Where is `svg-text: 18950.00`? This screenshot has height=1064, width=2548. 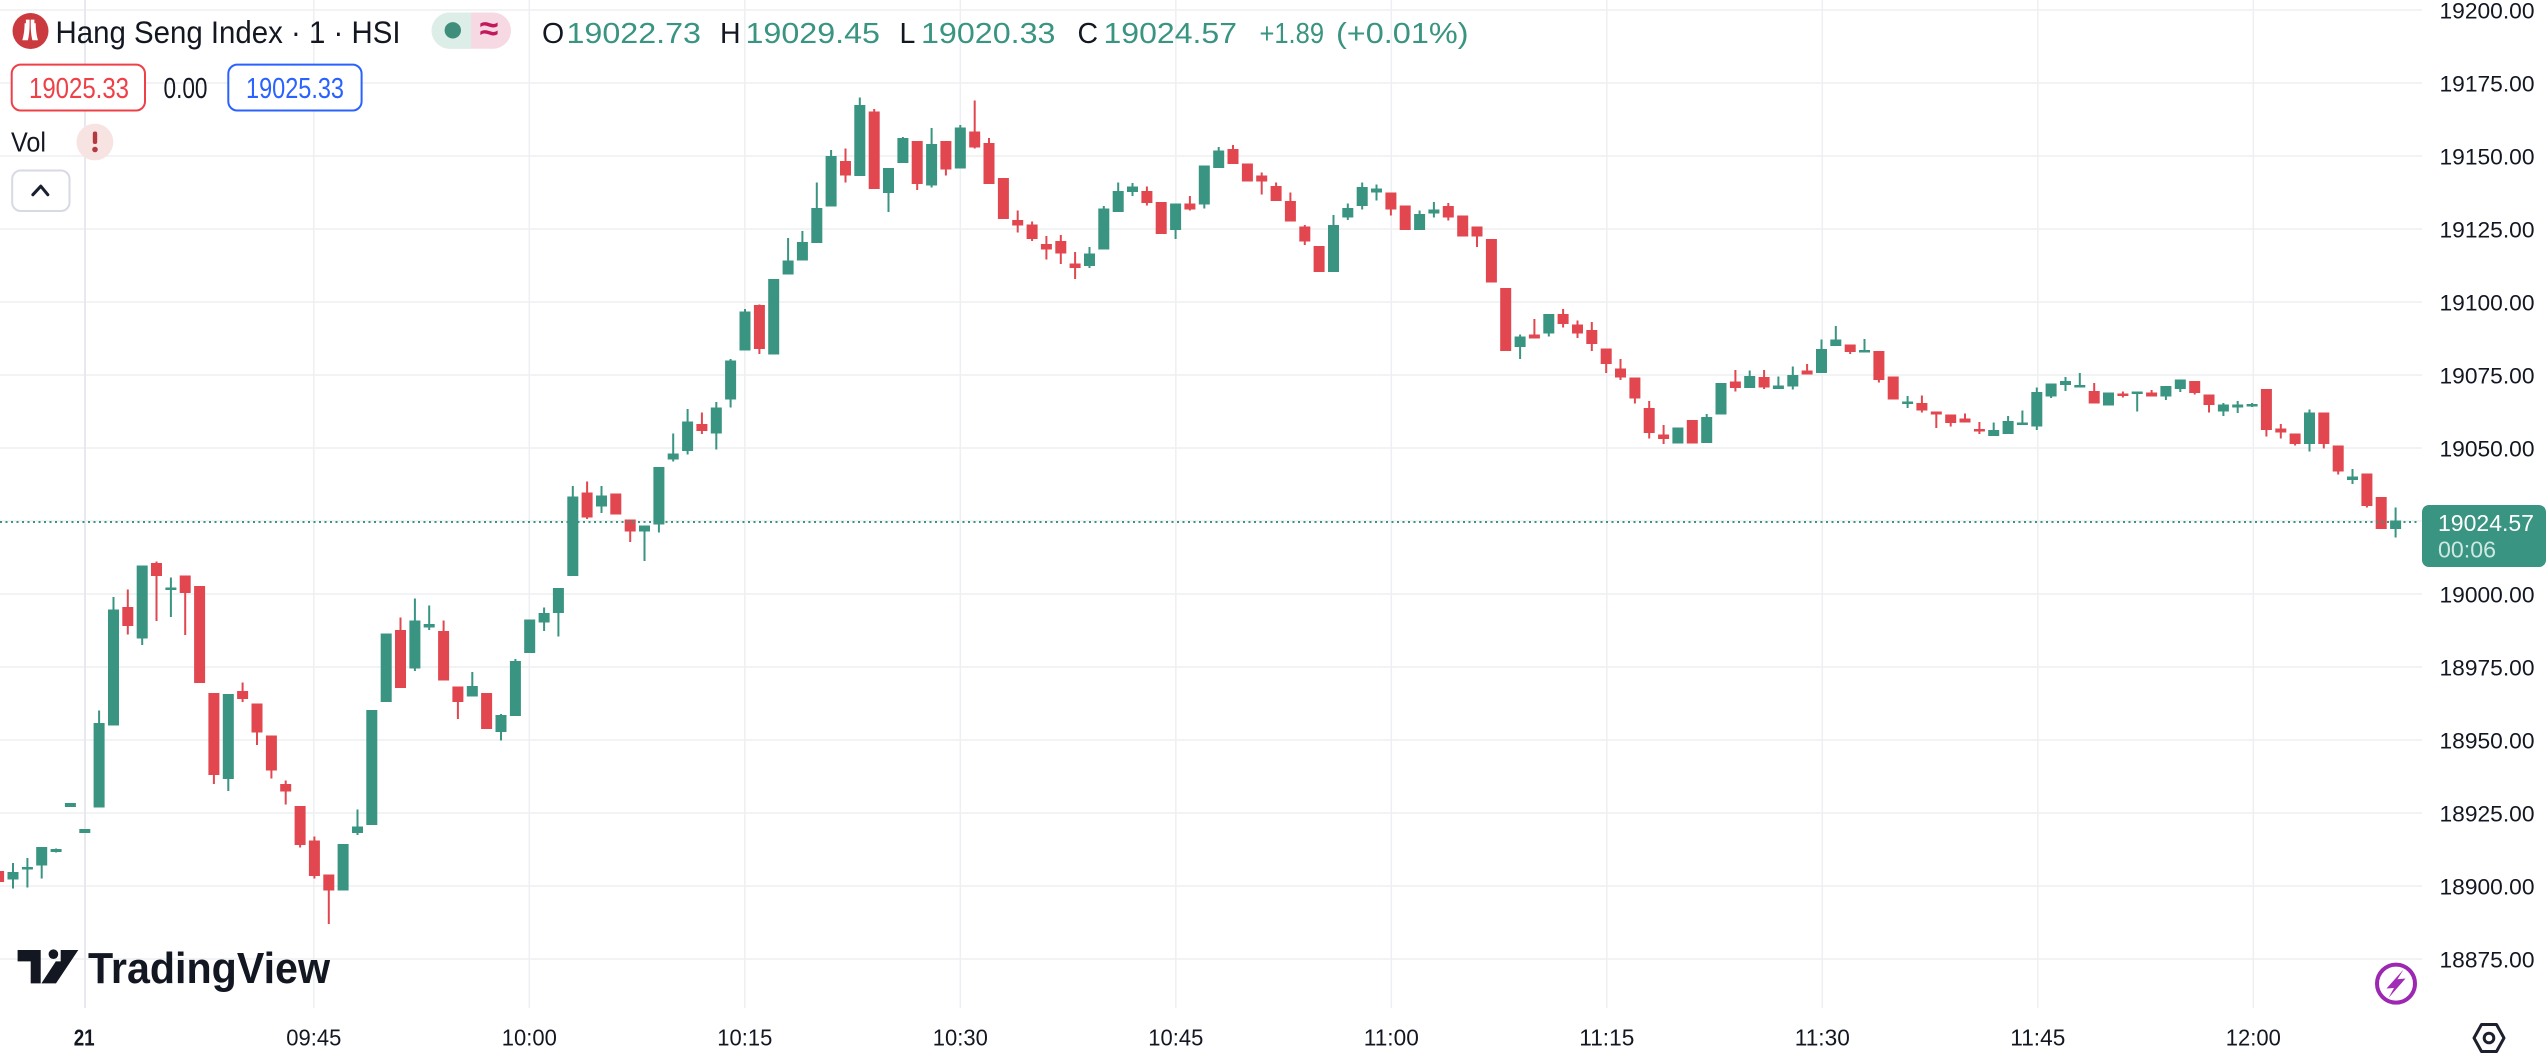
svg-text: 18950.00 is located at coordinates (2487, 740).